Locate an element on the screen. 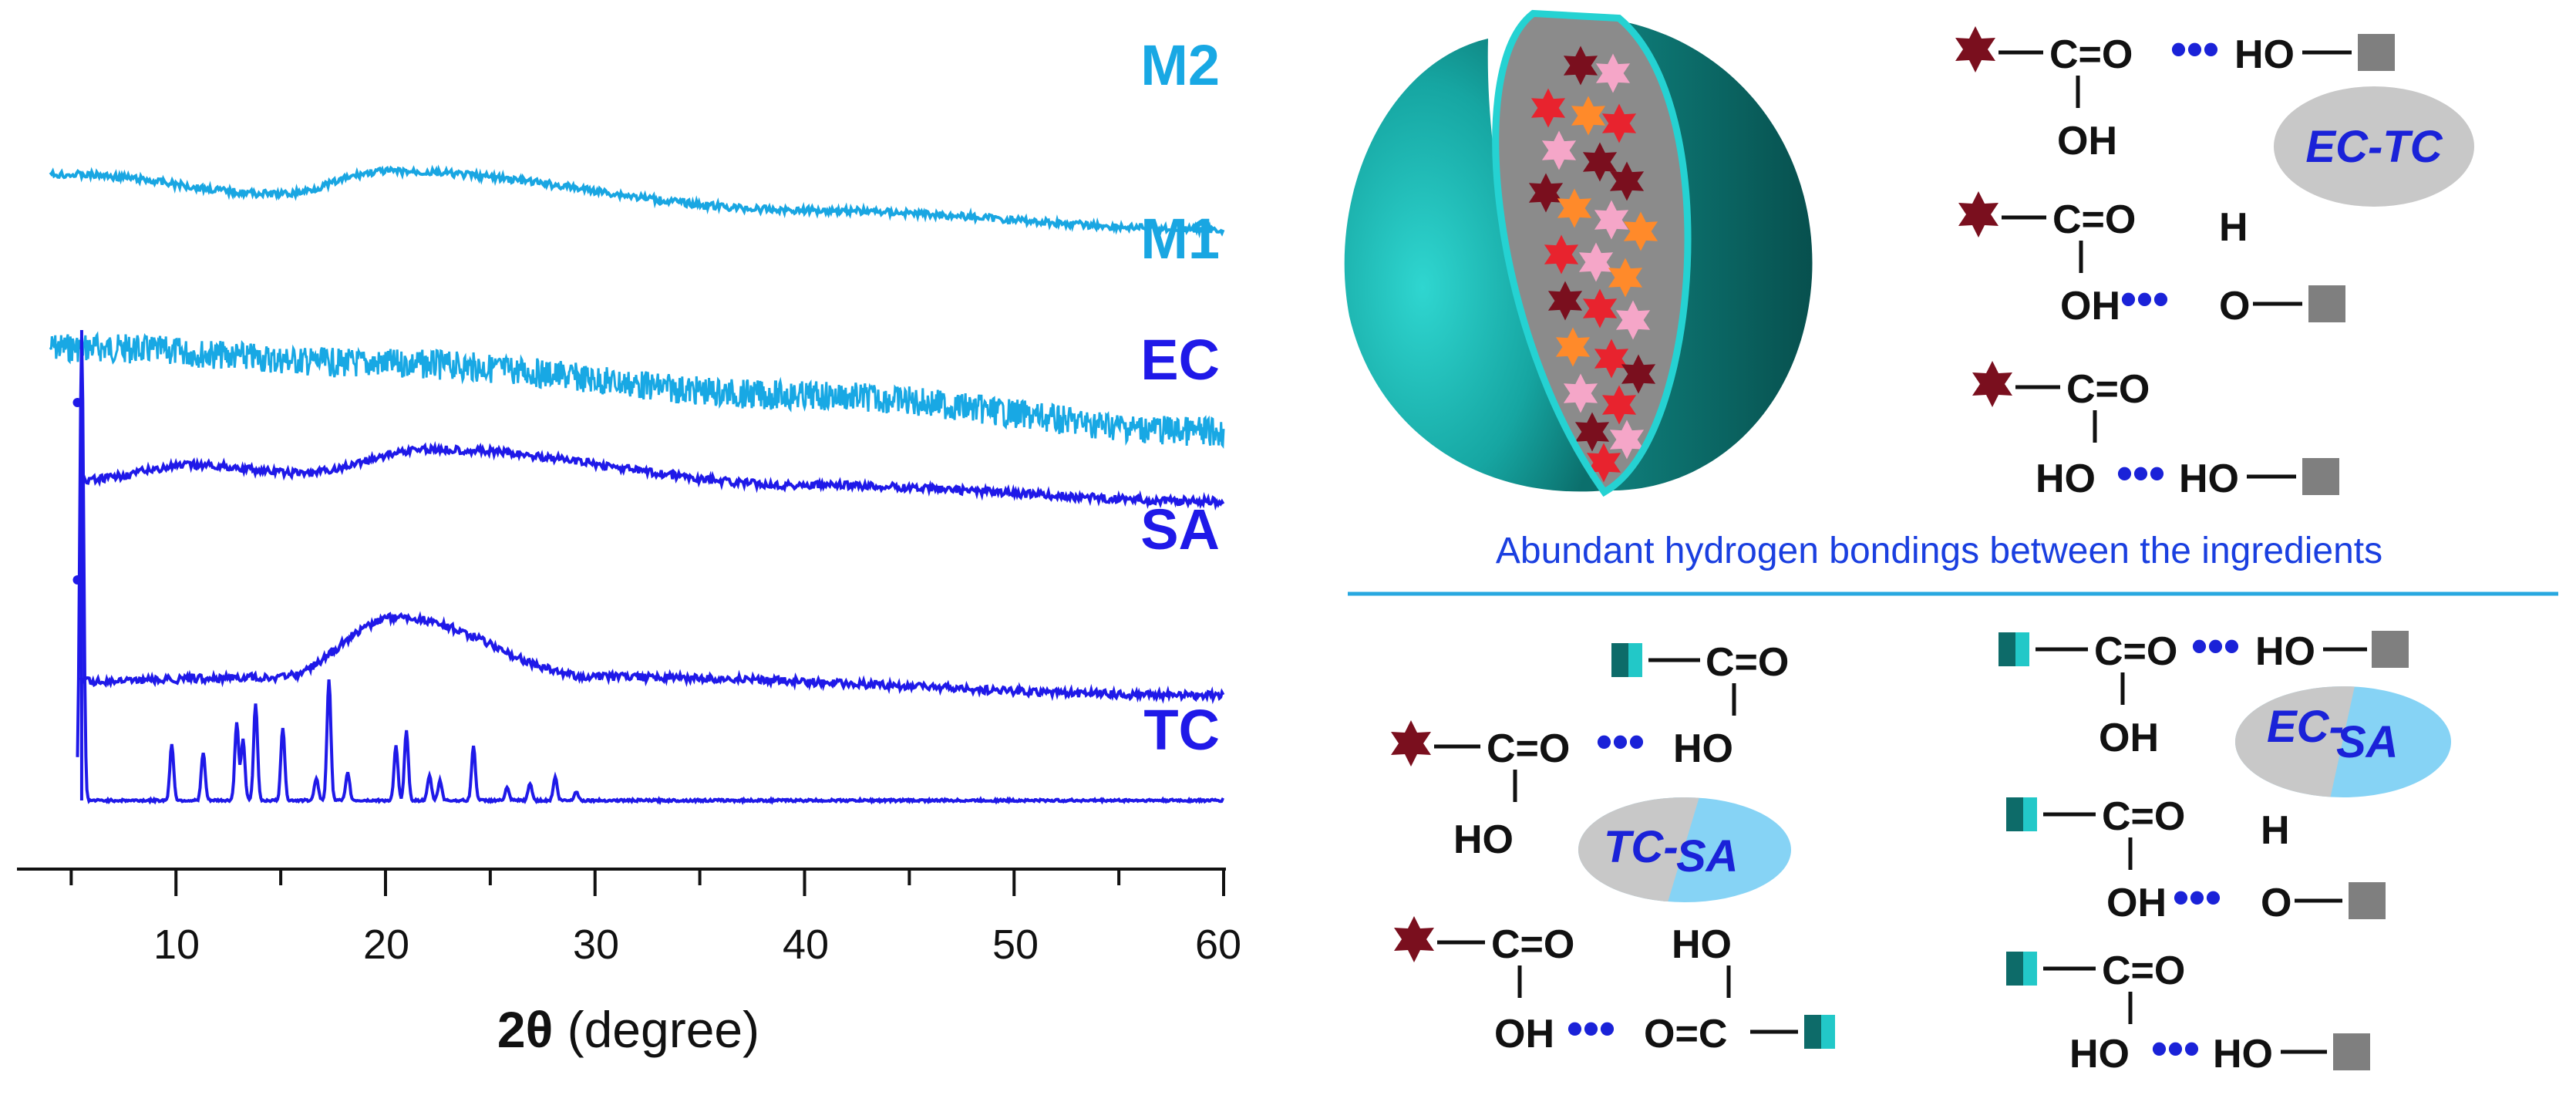 The image size is (2576, 1112). x-tick-labels: 10 20 30 40 50 60 is located at coordinates (697, 945).